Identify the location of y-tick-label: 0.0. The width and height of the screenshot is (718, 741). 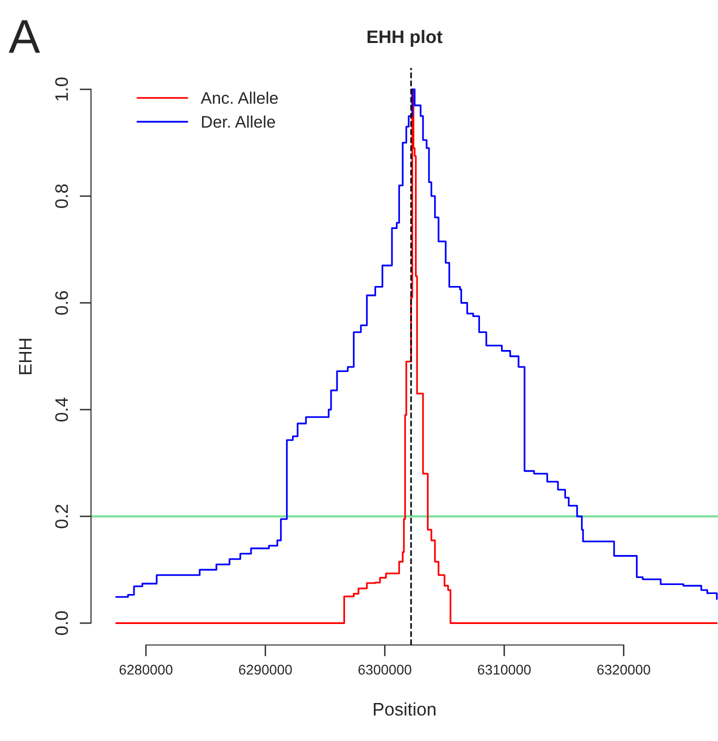
(61, 623).